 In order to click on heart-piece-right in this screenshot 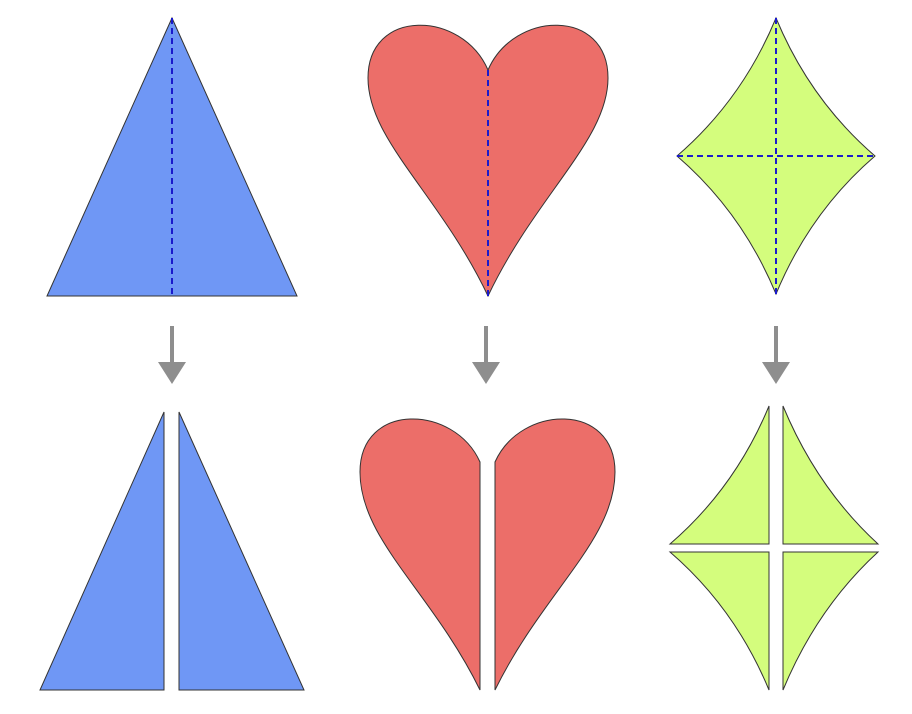, I will do `click(555, 554)`.